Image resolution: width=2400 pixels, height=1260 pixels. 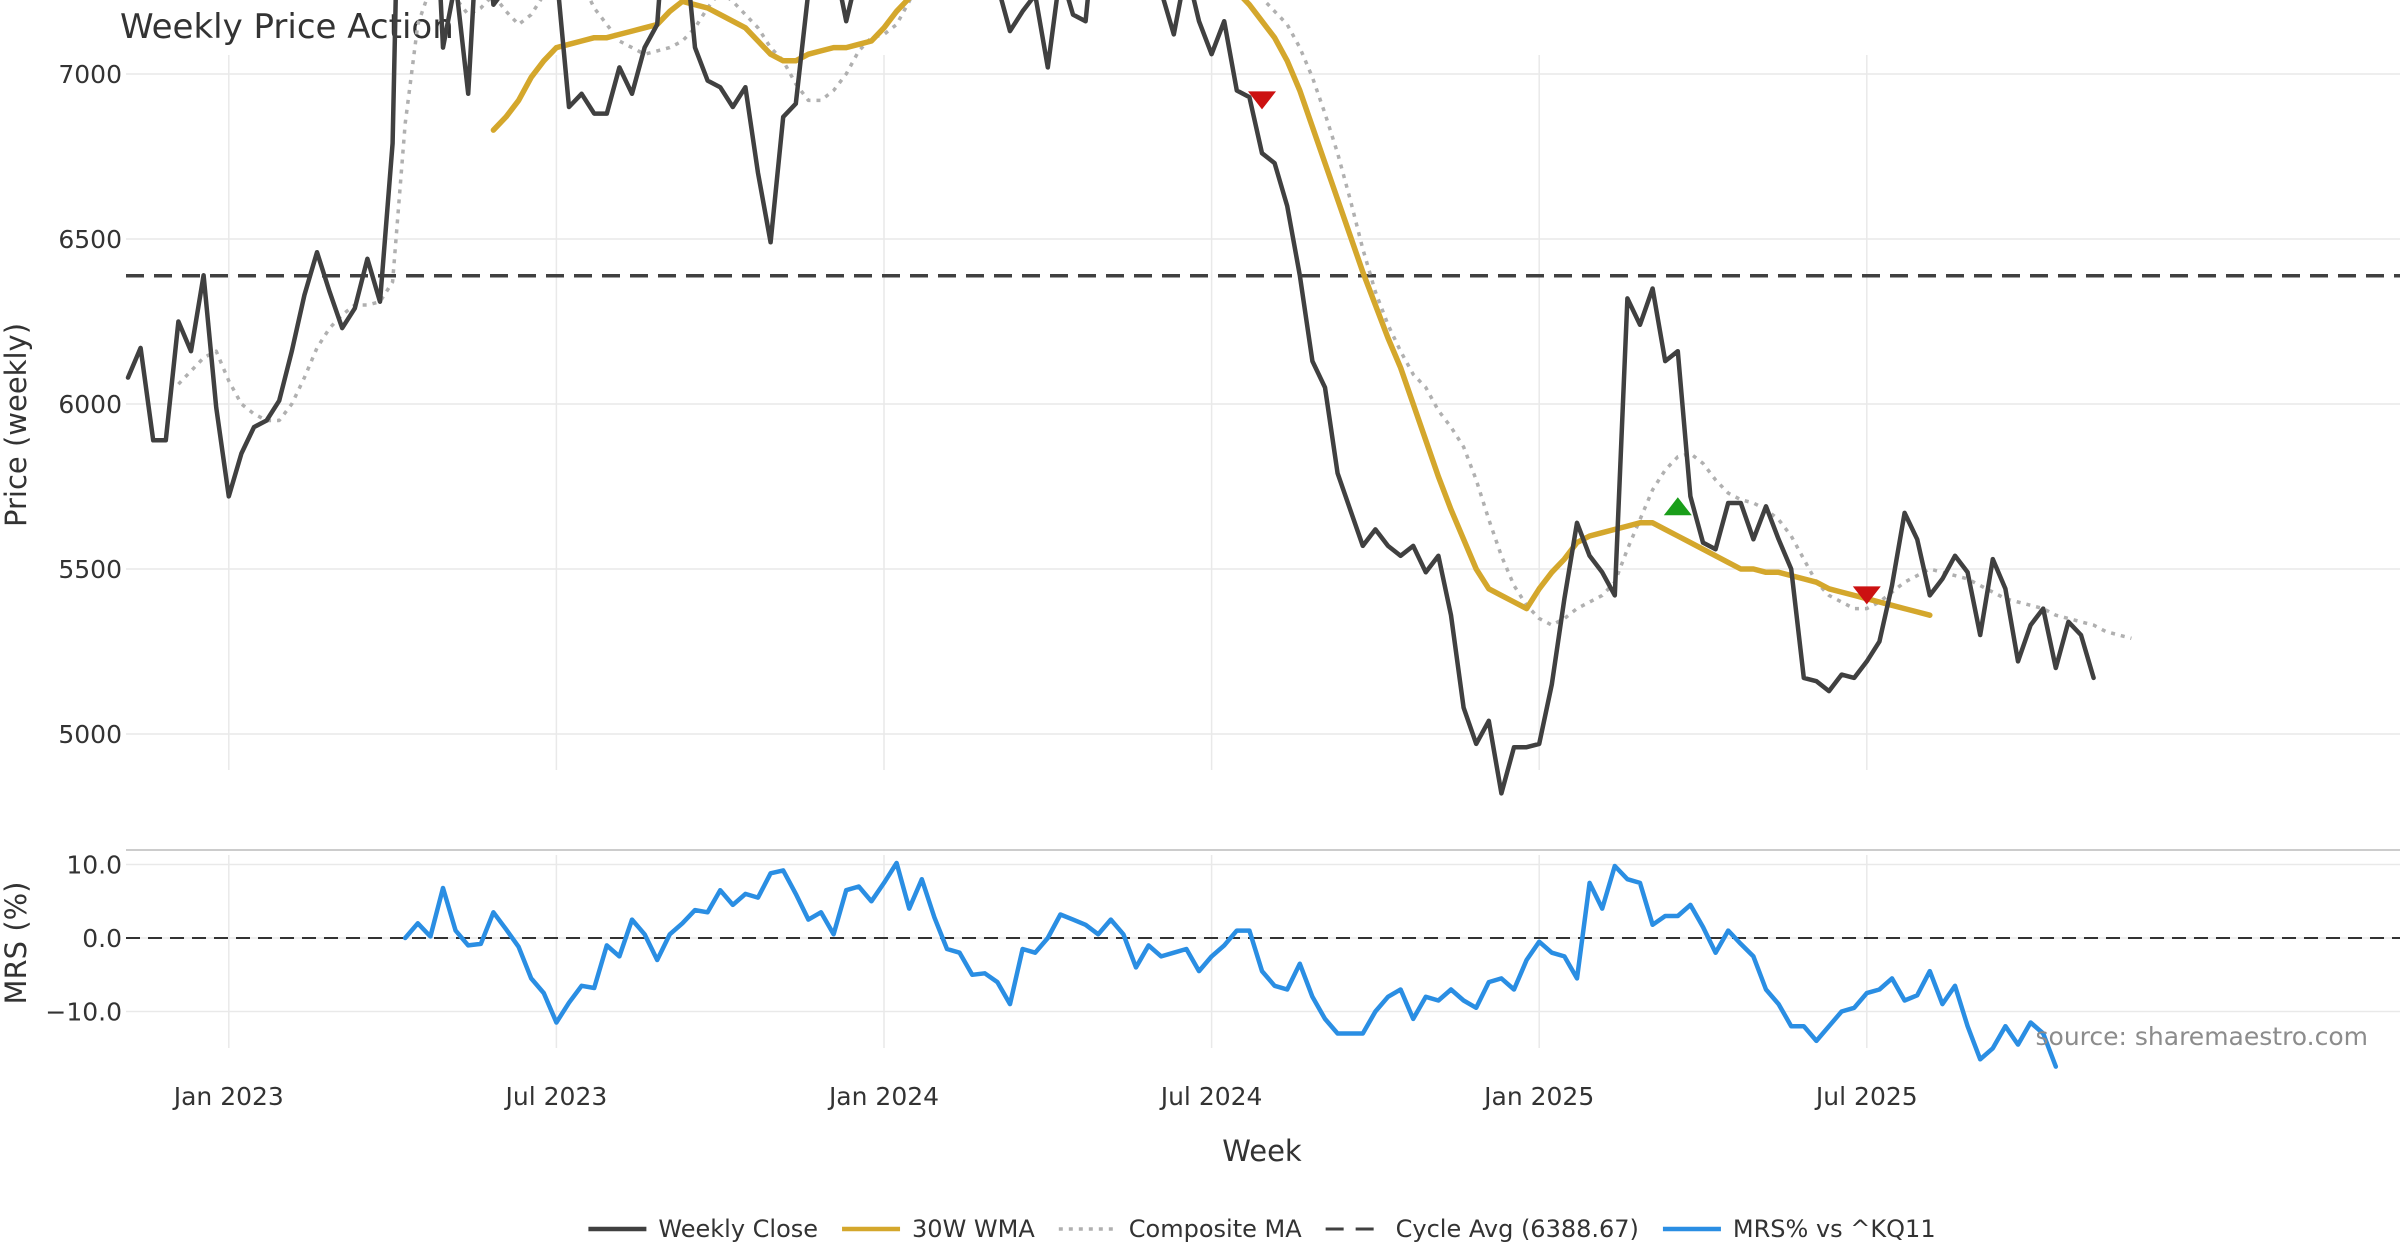 What do you see at coordinates (90, 734) in the screenshot?
I see `price-y-tick-label: 5000` at bounding box center [90, 734].